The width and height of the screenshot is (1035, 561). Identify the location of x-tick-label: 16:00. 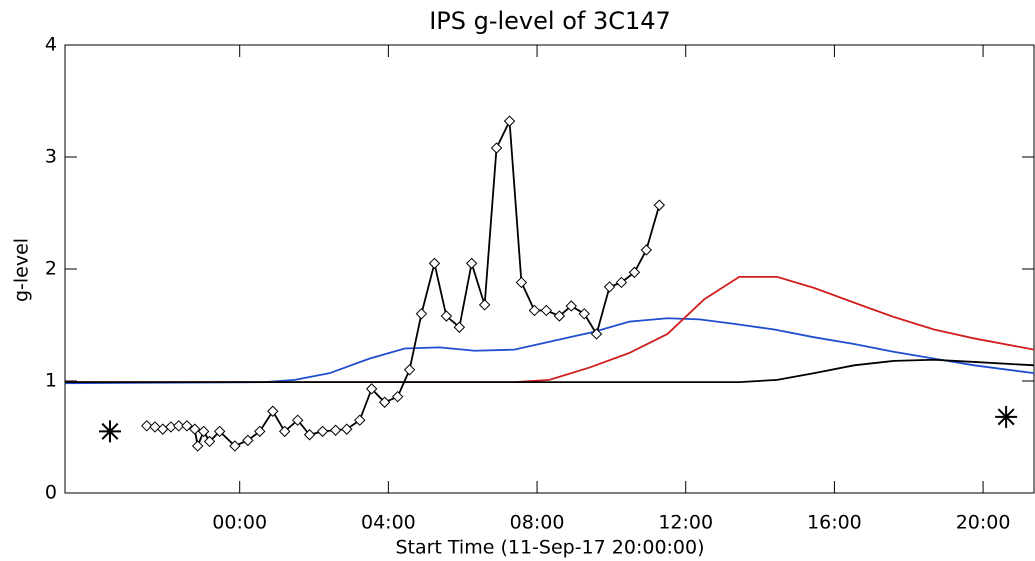
(834, 523).